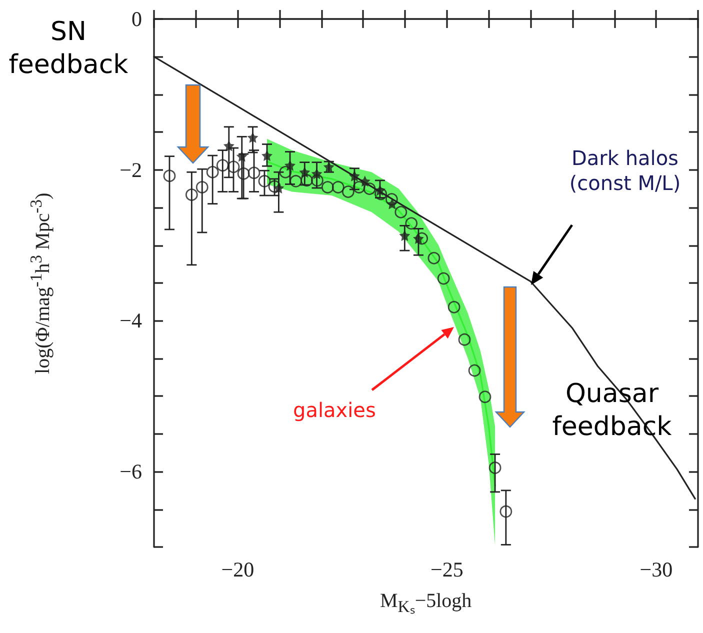 This screenshot has height=633, width=703. I want to click on x-tick-label: −30, so click(656, 570).